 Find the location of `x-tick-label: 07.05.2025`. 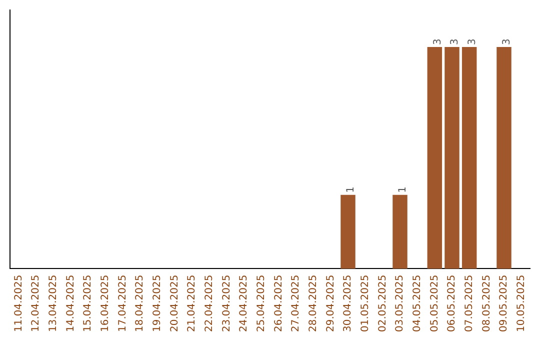

x-tick-label: 07.05.2025 is located at coordinates (469, 303).